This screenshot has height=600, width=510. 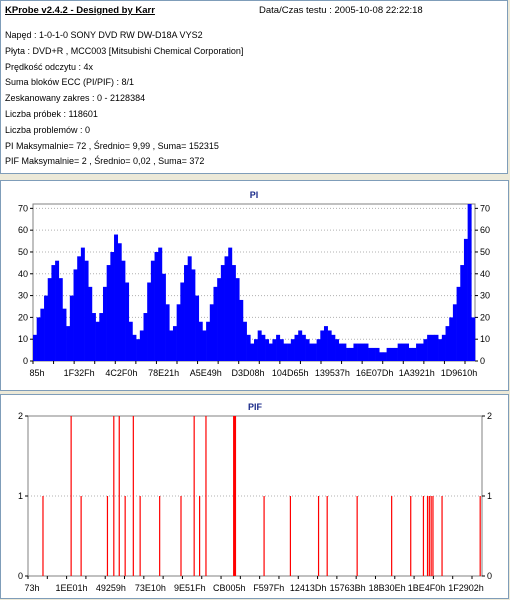 What do you see at coordinates (23, 208) in the screenshot?
I see `y-tick-label: 70` at bounding box center [23, 208].